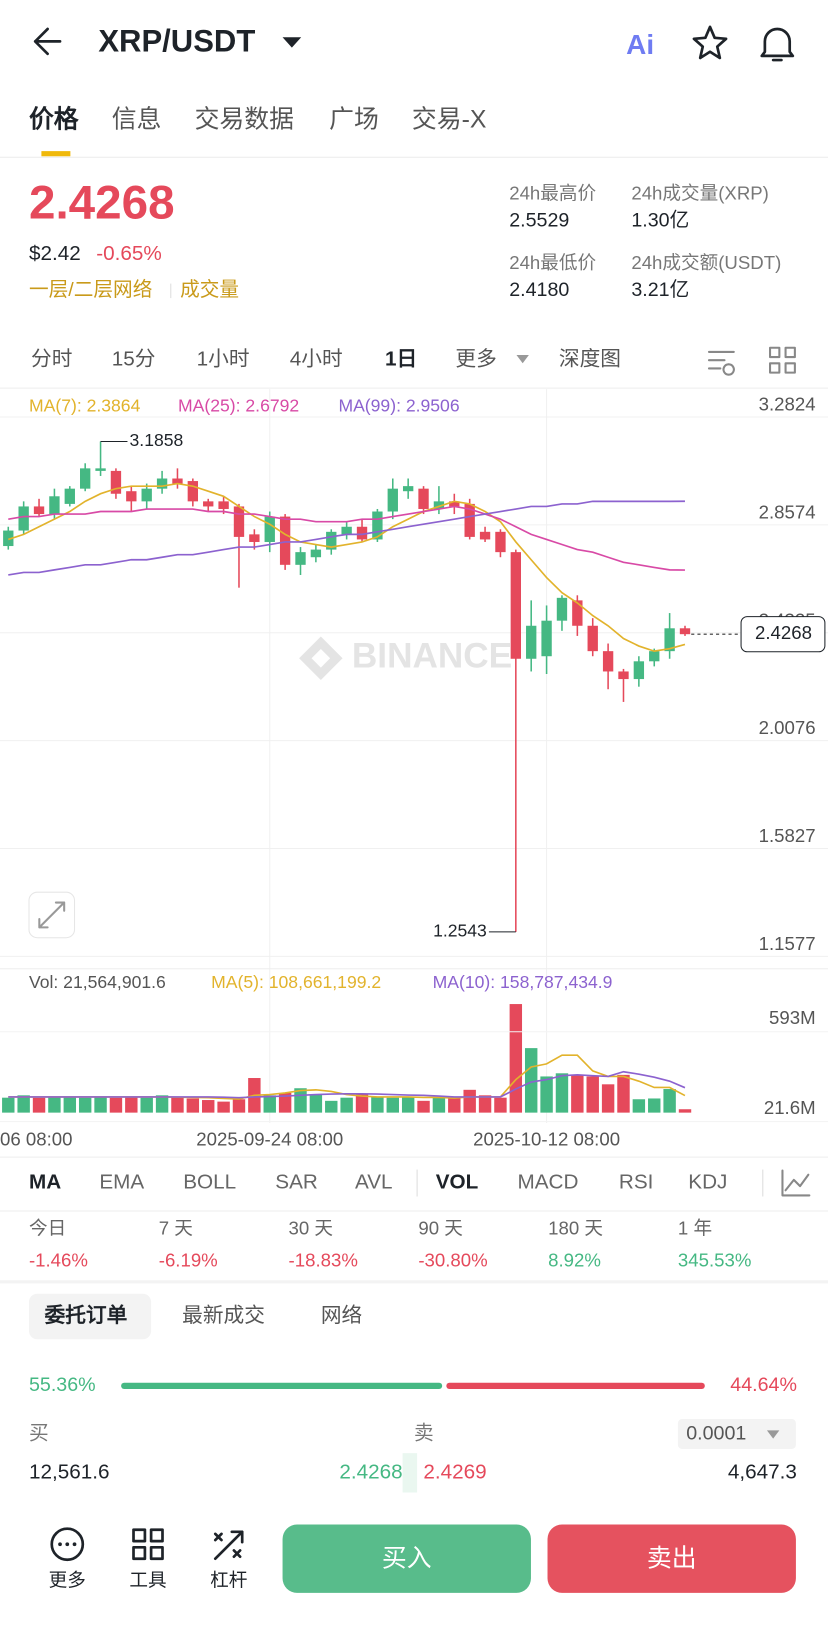 Image resolution: width=828 pixels, height=1626 pixels. Describe the element at coordinates (640, 44) in the screenshot. I see `ai-button: Ai` at that location.